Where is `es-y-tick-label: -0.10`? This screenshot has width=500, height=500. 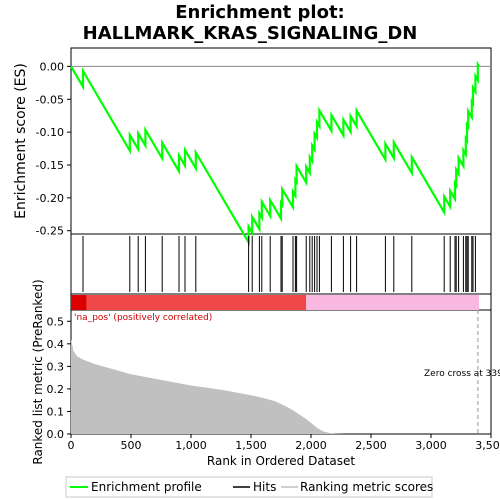
es-y-tick-label: -0.10 is located at coordinates (50, 132).